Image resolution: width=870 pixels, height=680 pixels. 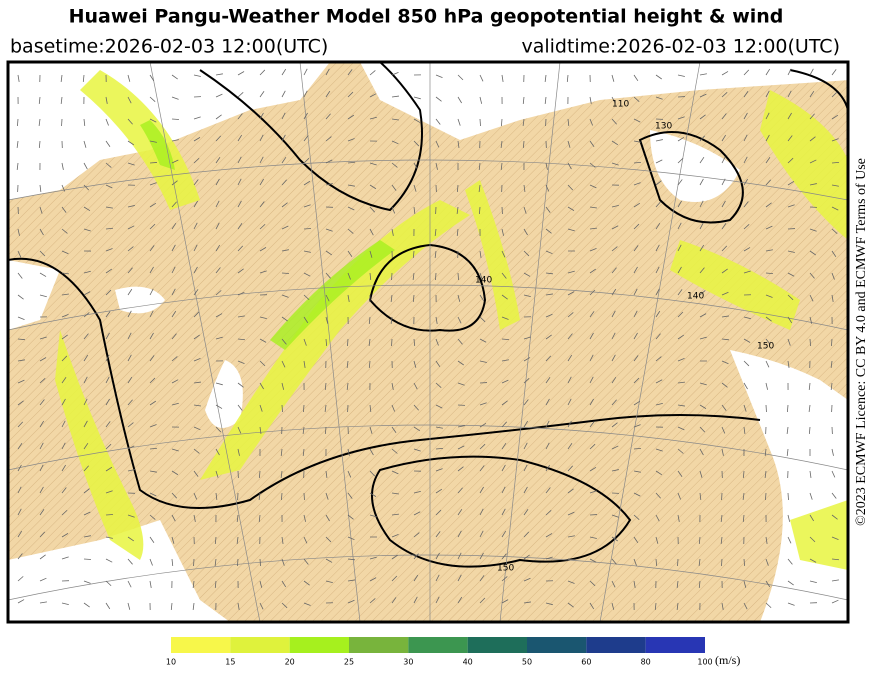 What do you see at coordinates (620, 105) in the screenshot?
I see `contour-label: 110` at bounding box center [620, 105].